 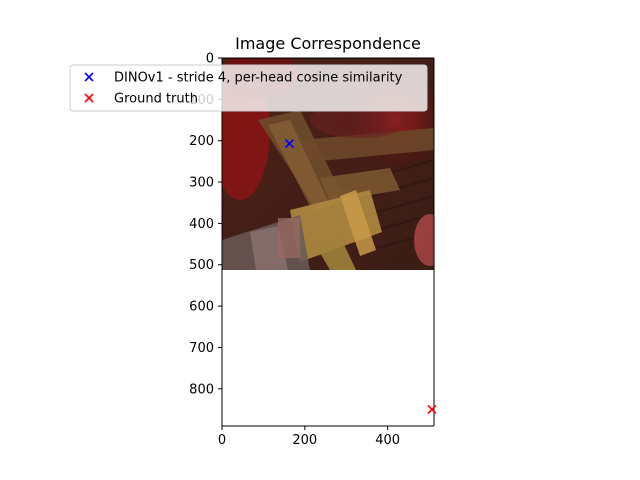 What do you see at coordinates (201, 348) in the screenshot?
I see `y-tick-label: 700` at bounding box center [201, 348].